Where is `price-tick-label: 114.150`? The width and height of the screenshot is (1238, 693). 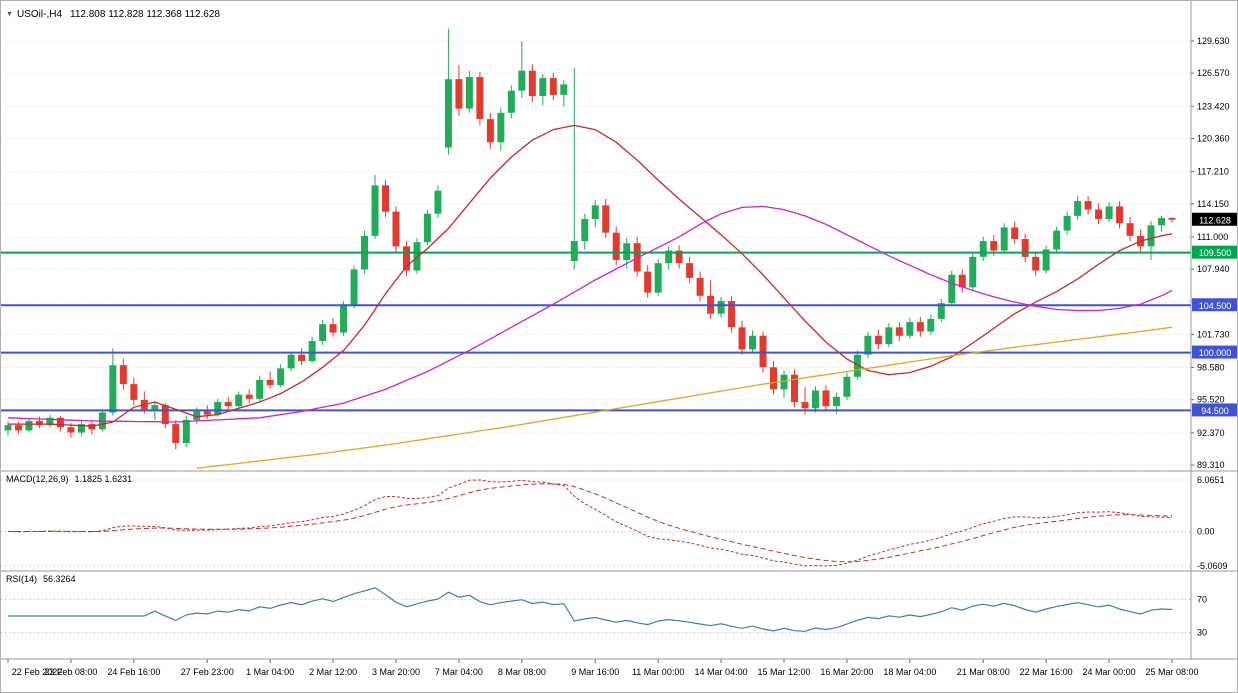
price-tick-label: 114.150 is located at coordinates (1213, 204).